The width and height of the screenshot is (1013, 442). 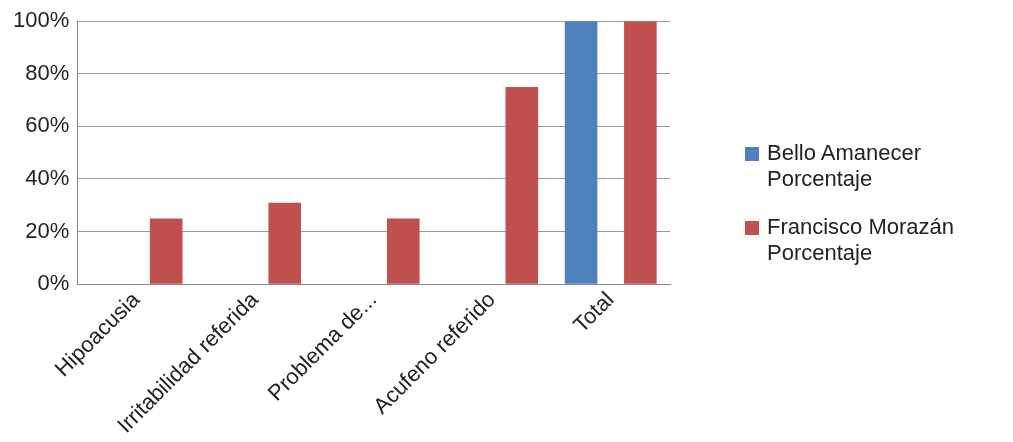 I want to click on y-tick-label: 60%, so click(x=47, y=125).